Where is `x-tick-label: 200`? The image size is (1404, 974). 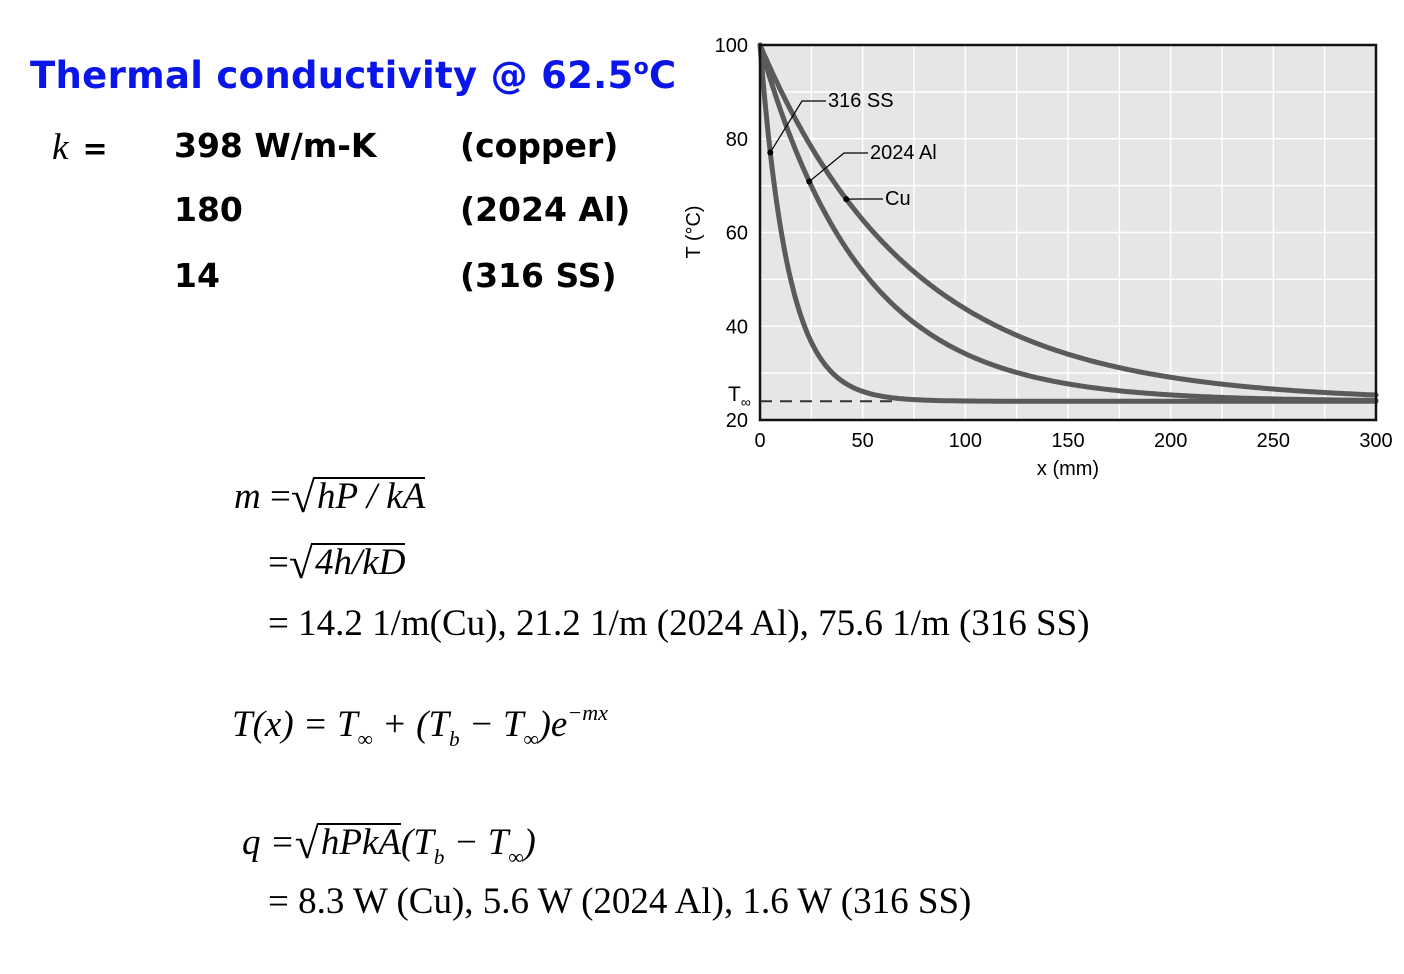
x-tick-label: 200 is located at coordinates (1170, 441).